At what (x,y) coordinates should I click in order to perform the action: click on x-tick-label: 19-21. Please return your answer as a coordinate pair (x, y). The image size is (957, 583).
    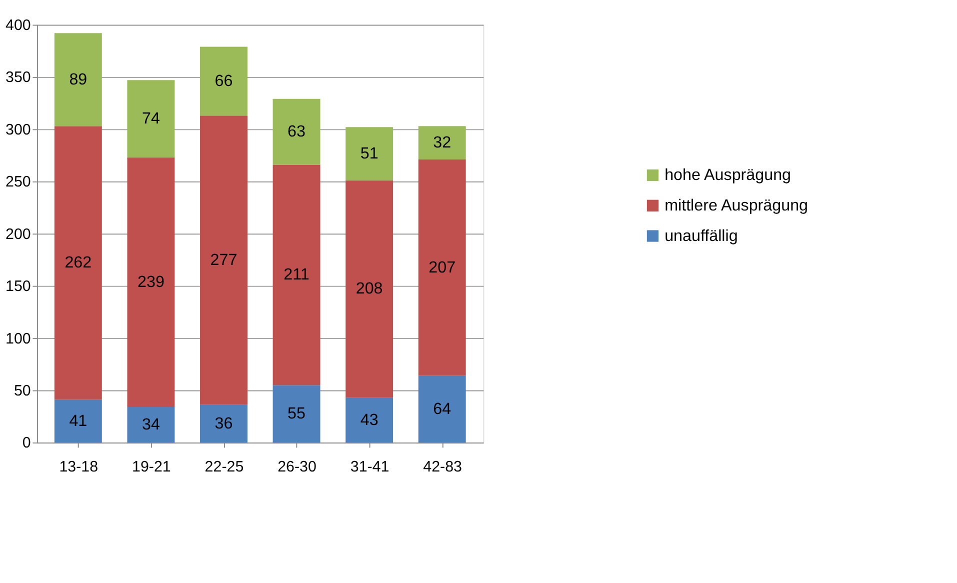
    Looking at the image, I should click on (151, 467).